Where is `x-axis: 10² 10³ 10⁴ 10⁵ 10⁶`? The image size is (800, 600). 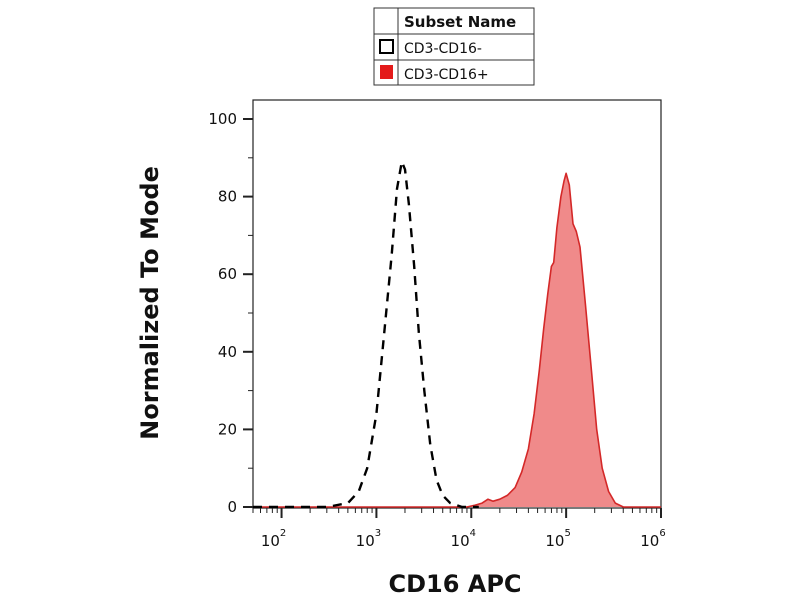 x-axis: 10² 10³ 10⁴ 10⁵ 10⁶ is located at coordinates (459, 529).